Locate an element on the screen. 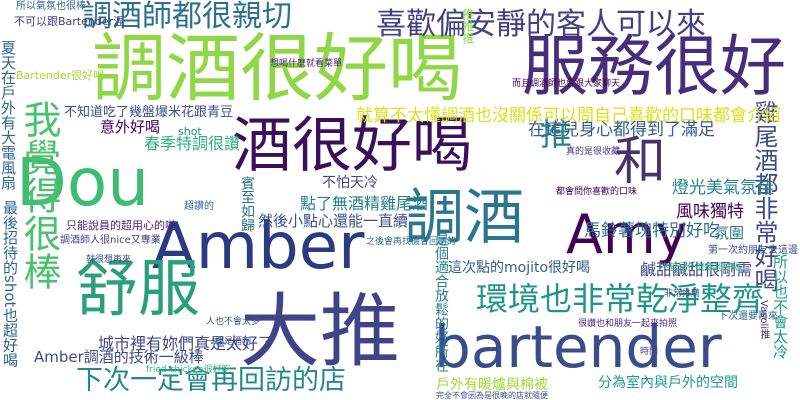 This screenshot has height=400, width=800. word-cloud-word: 意外好喝 is located at coordinates (130, 127).